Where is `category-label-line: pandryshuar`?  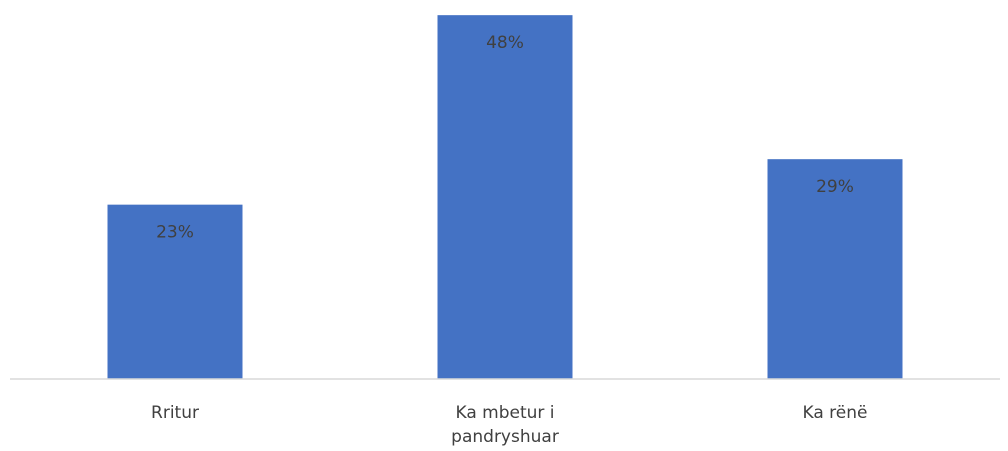 category-label-line: pandryshuar is located at coordinates (505, 437).